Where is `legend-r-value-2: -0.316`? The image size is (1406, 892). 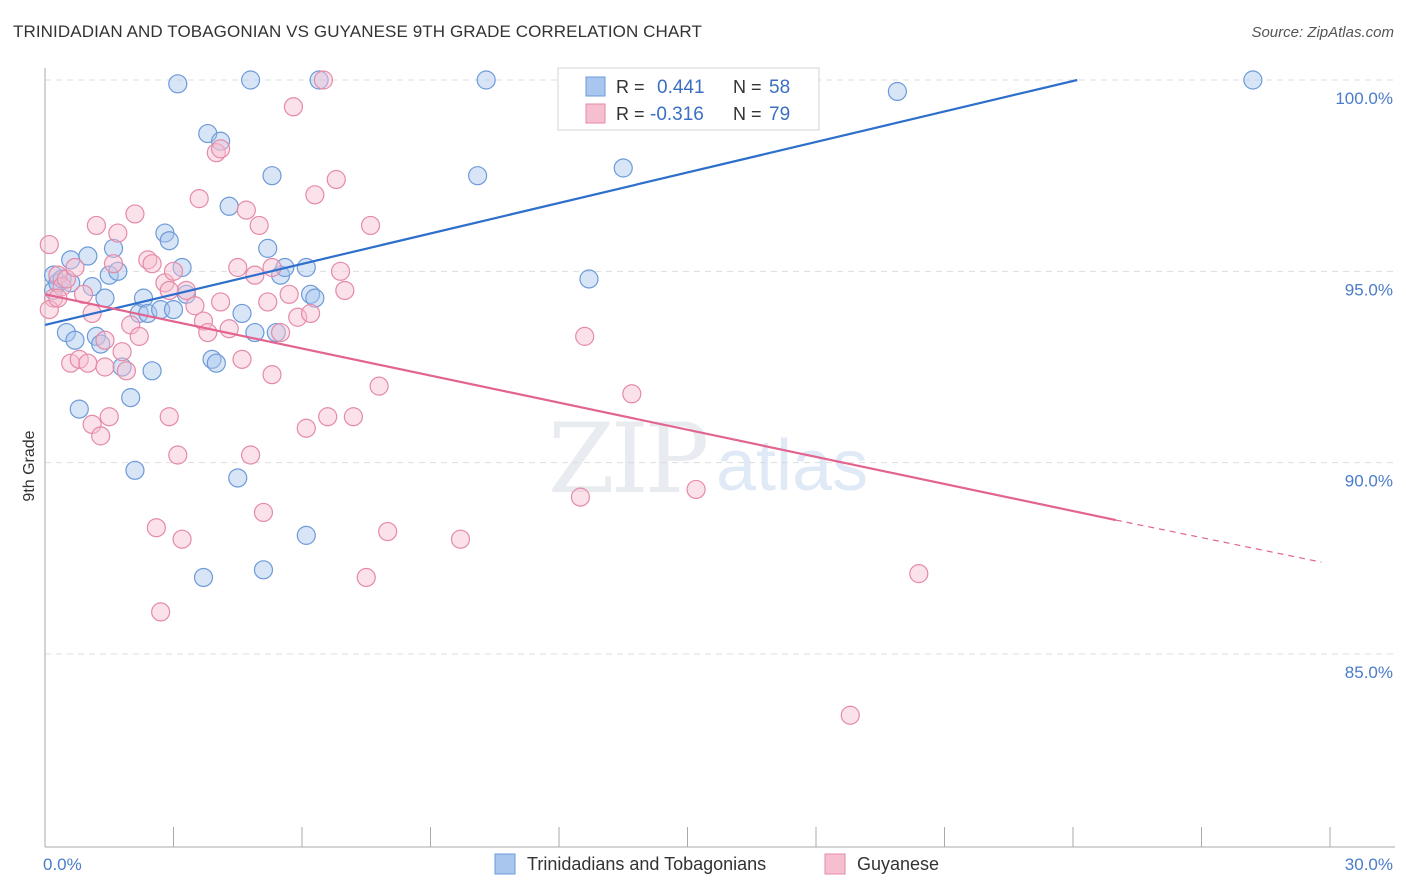 legend-r-value-2: -0.316 is located at coordinates (677, 114).